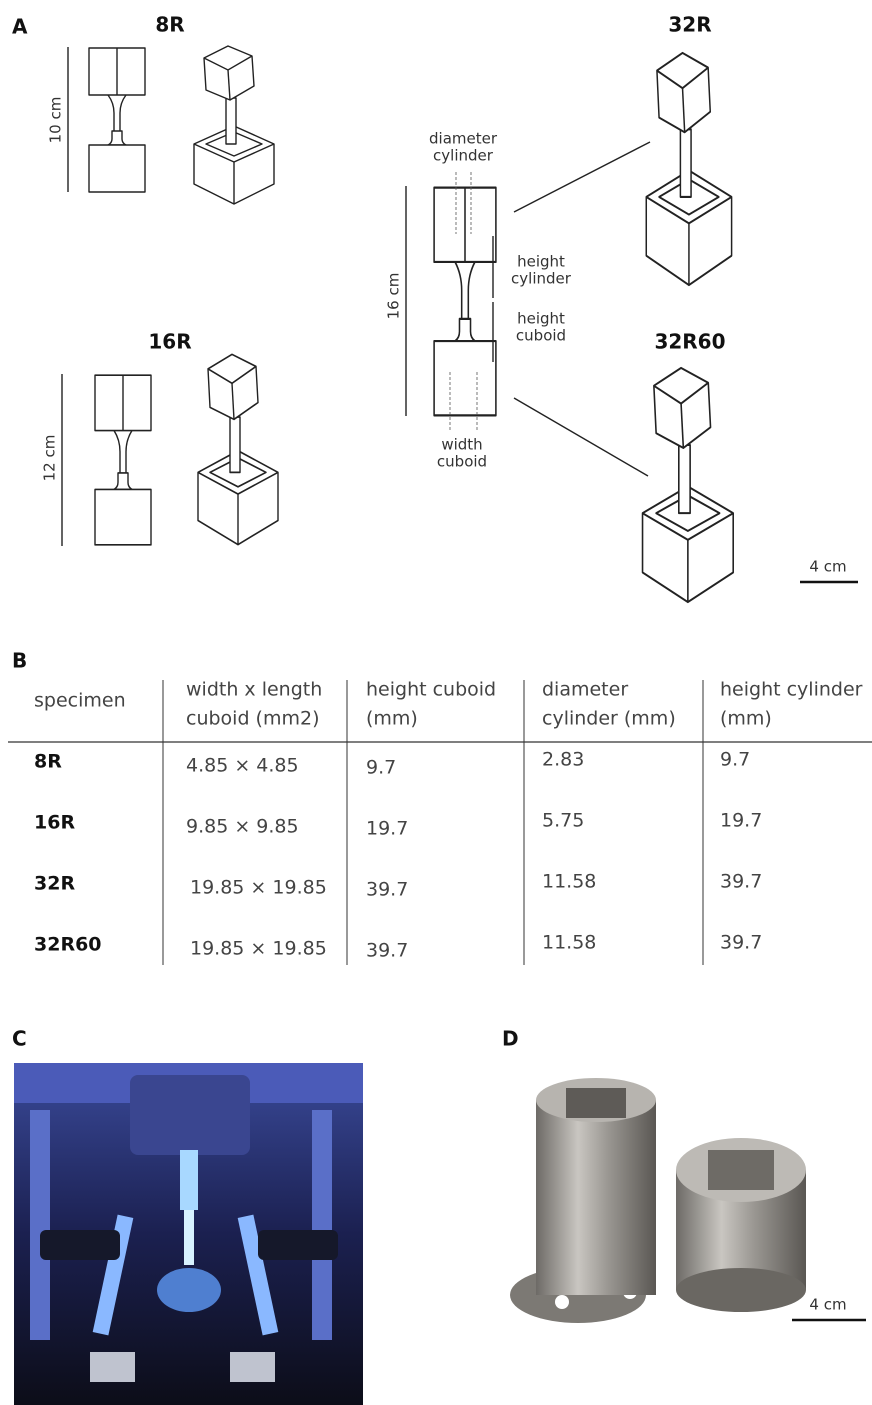 The image size is (872, 1405). What do you see at coordinates (252, 719) in the screenshot?
I see `table-header: cuboid (mm2)` at bounding box center [252, 719].